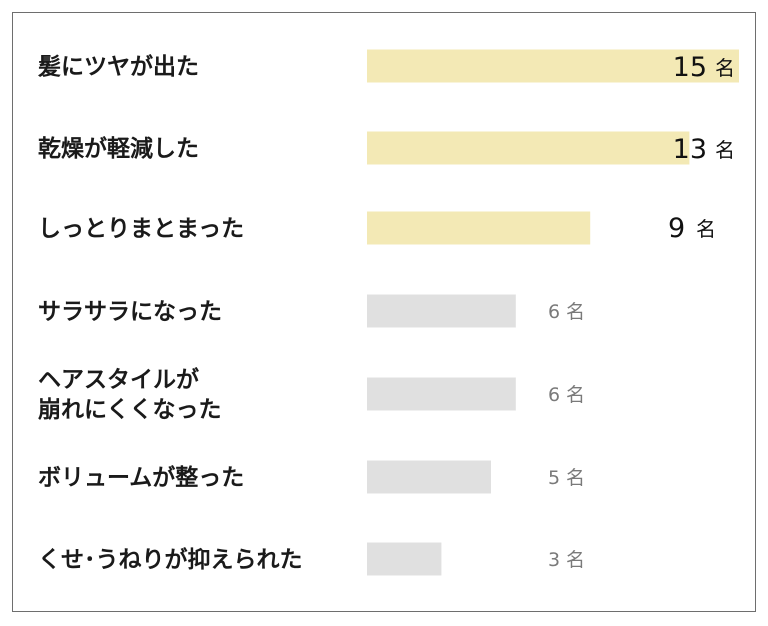  I want to click on value-label-4: 6, so click(554, 312).